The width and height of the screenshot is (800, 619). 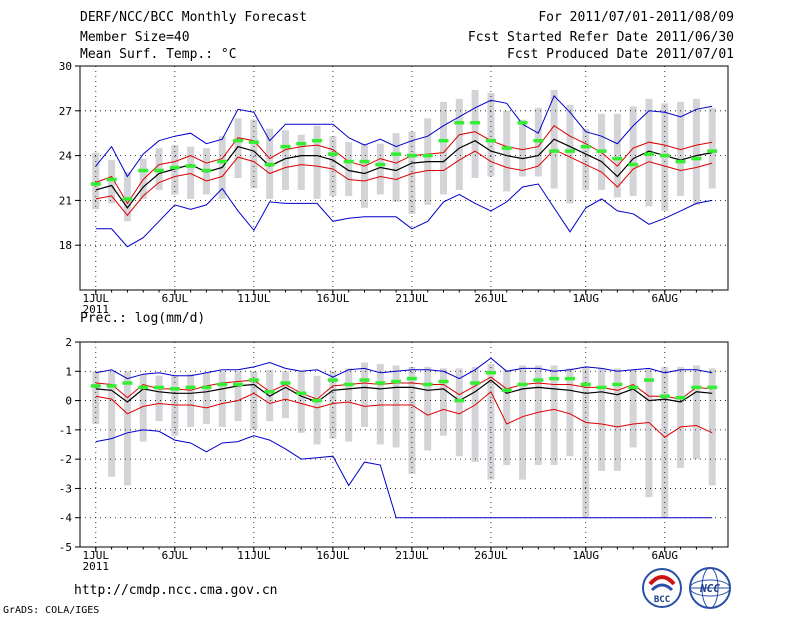 I want to click on x-tick-label: 1AUG, so click(x=586, y=298).